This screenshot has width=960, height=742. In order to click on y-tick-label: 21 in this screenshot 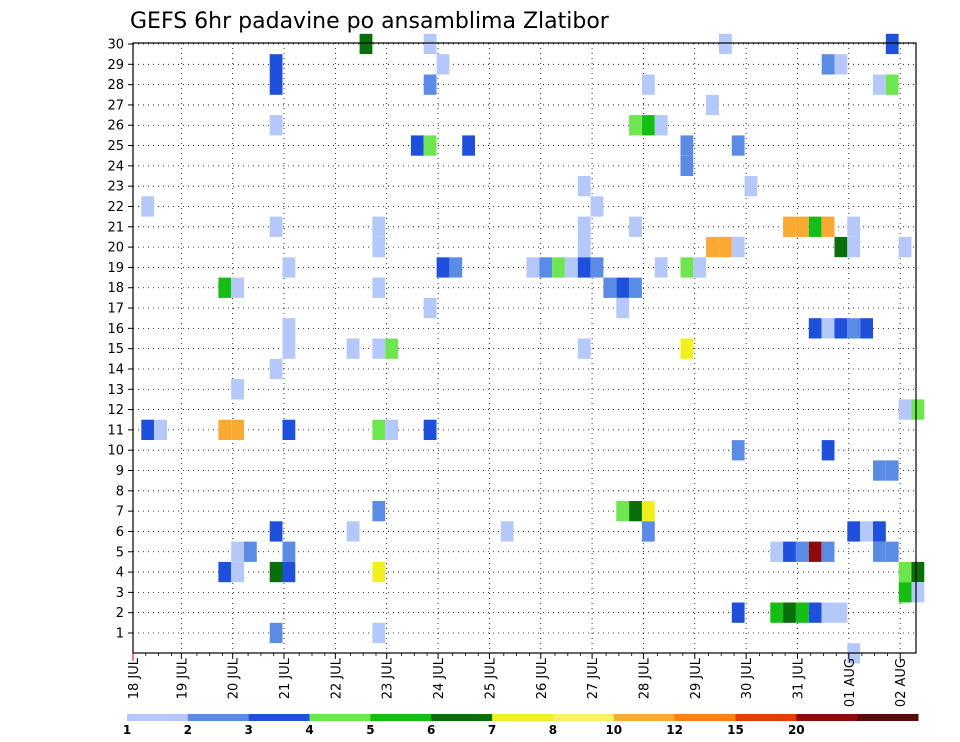, I will do `click(115, 227)`.